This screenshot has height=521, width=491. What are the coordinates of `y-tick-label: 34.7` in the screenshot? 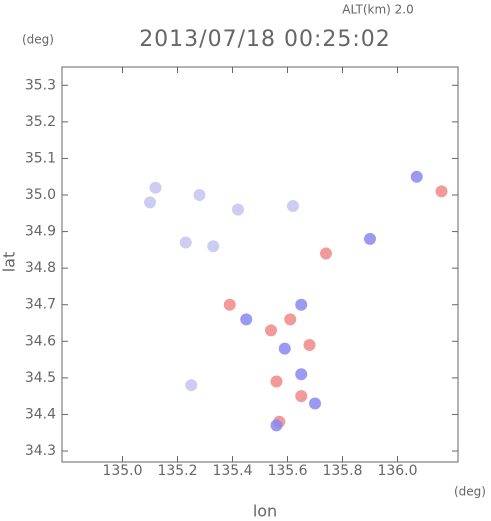 It's located at (40, 305).